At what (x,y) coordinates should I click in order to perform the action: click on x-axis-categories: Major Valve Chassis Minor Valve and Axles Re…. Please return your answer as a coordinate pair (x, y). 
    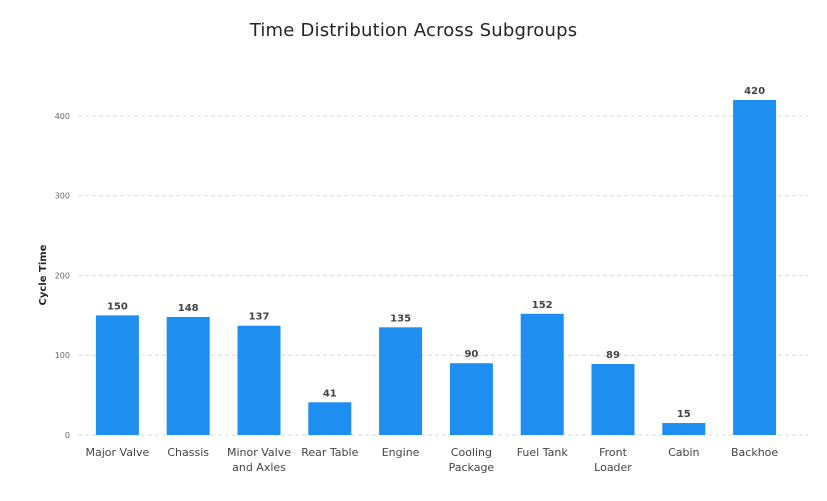
    Looking at the image, I should click on (432, 460).